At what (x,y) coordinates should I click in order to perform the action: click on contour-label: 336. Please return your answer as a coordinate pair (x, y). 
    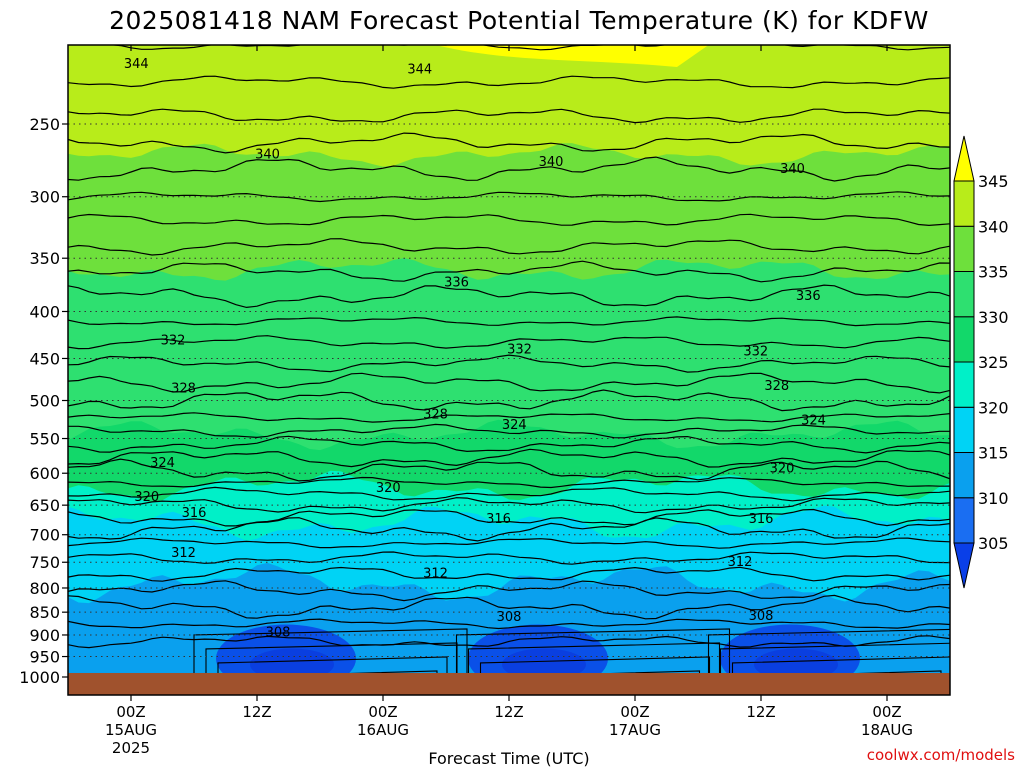
    Looking at the image, I should click on (808, 296).